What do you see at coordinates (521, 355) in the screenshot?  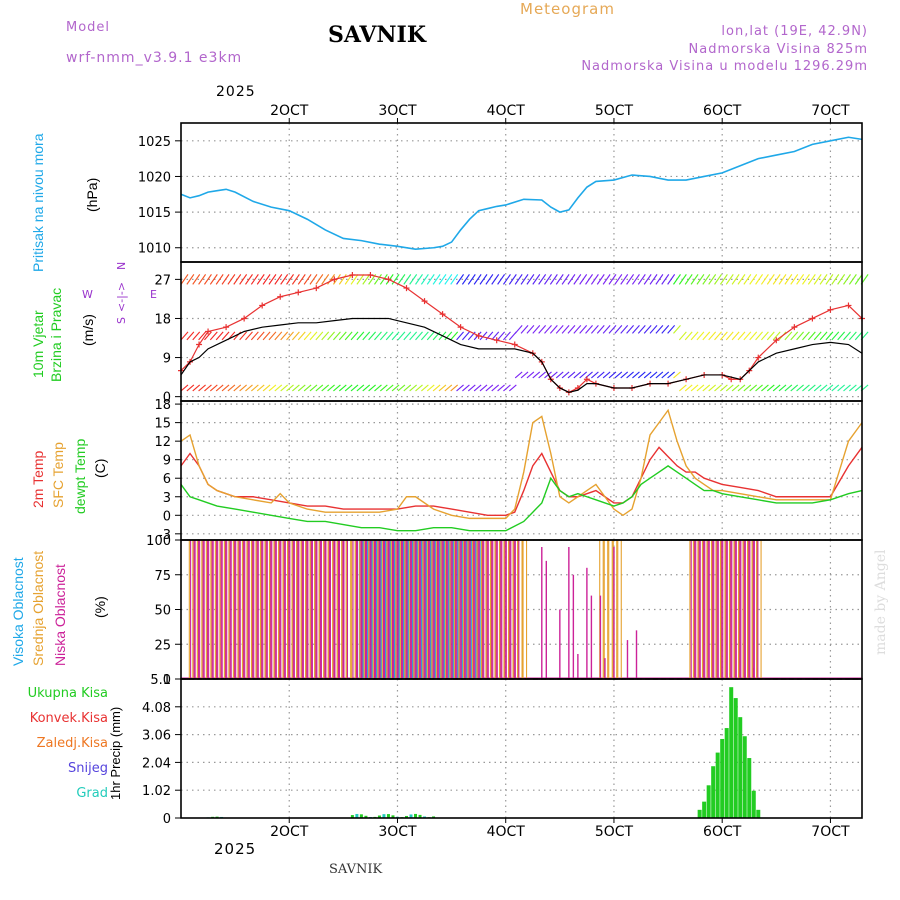 I see `wind-mean-line` at bounding box center [521, 355].